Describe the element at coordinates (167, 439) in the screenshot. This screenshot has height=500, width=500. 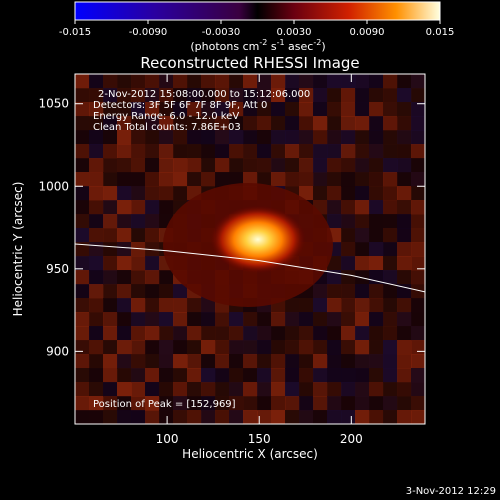
I see `x-tick-label: 100` at that location.